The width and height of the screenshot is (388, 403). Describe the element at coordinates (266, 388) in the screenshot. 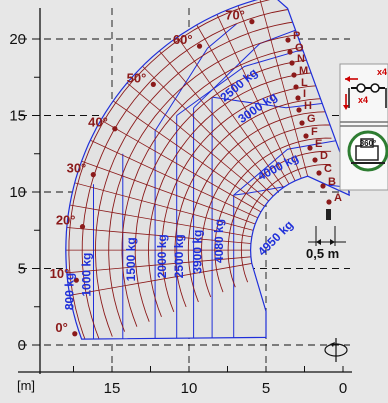

I see `x-tick-label: 5` at that location.